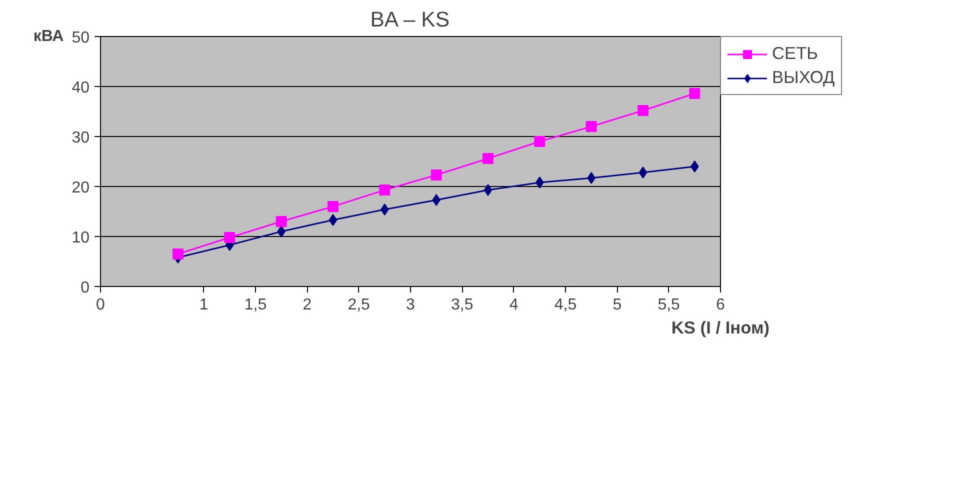  Describe the element at coordinates (81, 138) in the screenshot. I see `y-tick-label: 30` at that location.